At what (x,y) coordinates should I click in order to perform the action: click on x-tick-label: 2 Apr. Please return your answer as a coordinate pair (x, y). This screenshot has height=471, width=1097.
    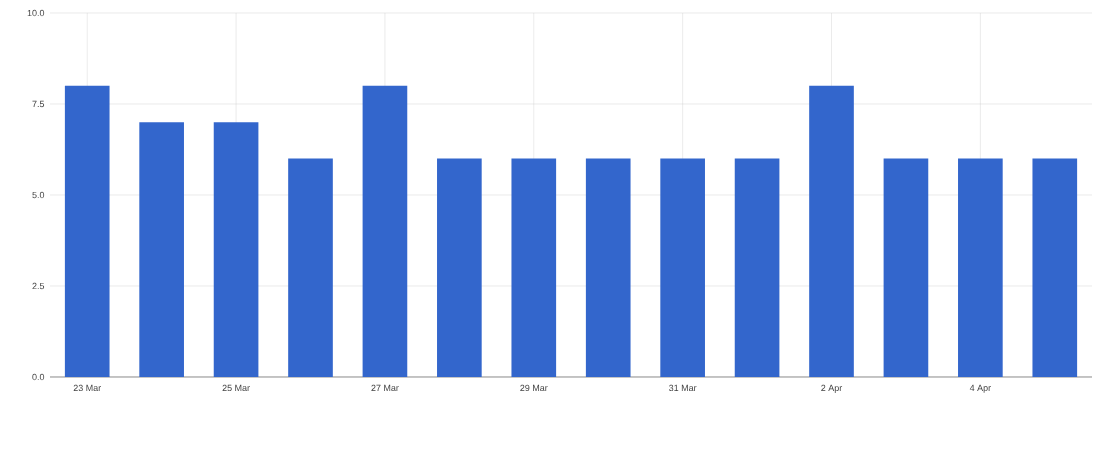
    Looking at the image, I should click on (832, 388).